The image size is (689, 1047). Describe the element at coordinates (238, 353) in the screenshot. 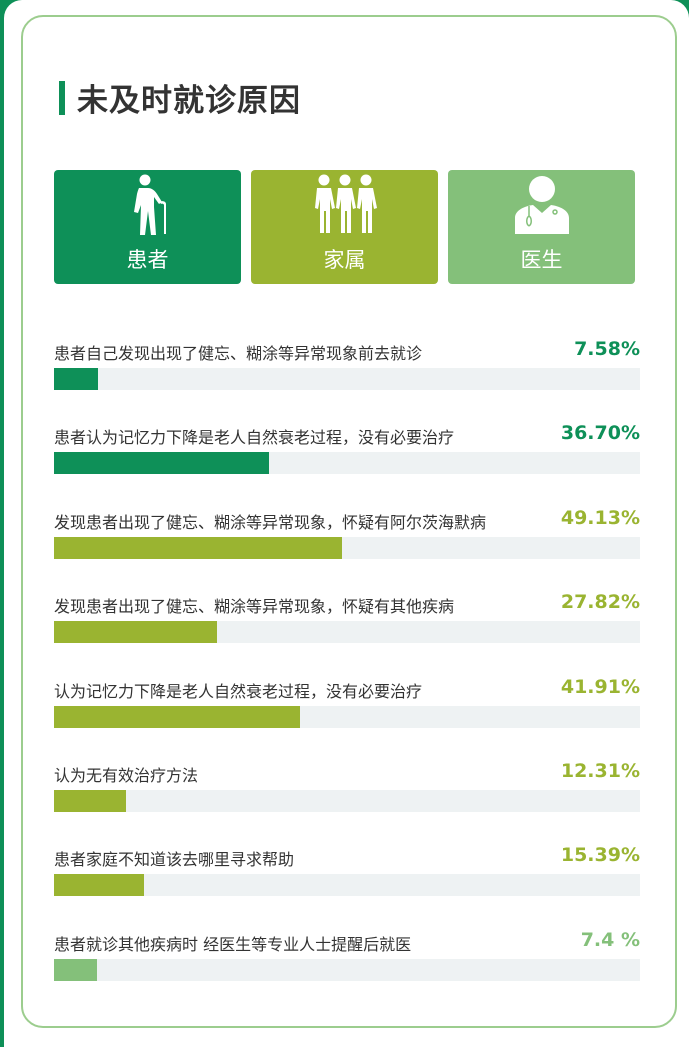

I see `bar-label: 患者自己发现出现了健忘、糊涂等异常现象前去就诊` at that location.